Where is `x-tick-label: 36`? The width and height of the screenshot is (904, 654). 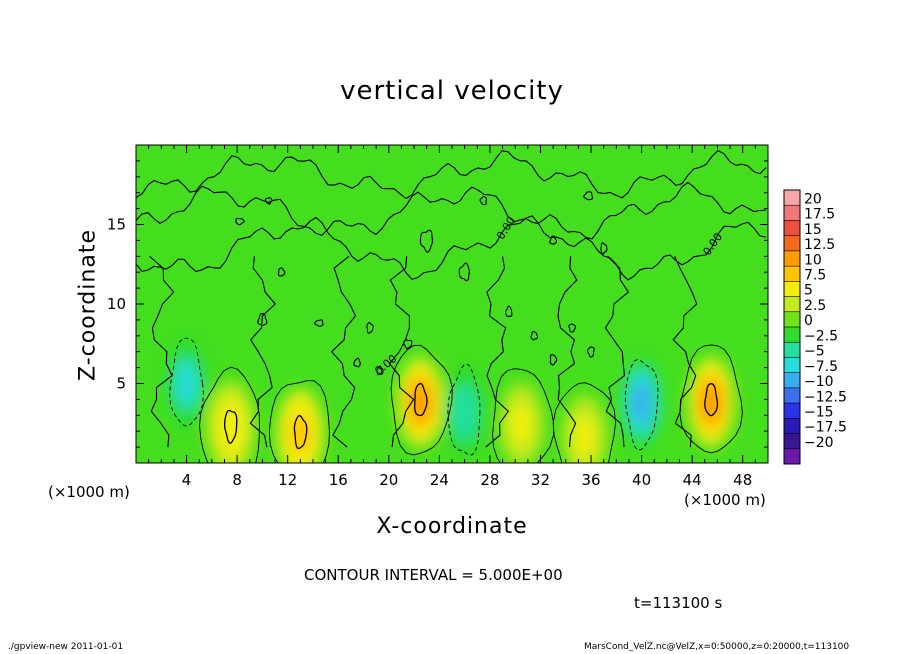
x-tick-label: 36 is located at coordinates (590, 480).